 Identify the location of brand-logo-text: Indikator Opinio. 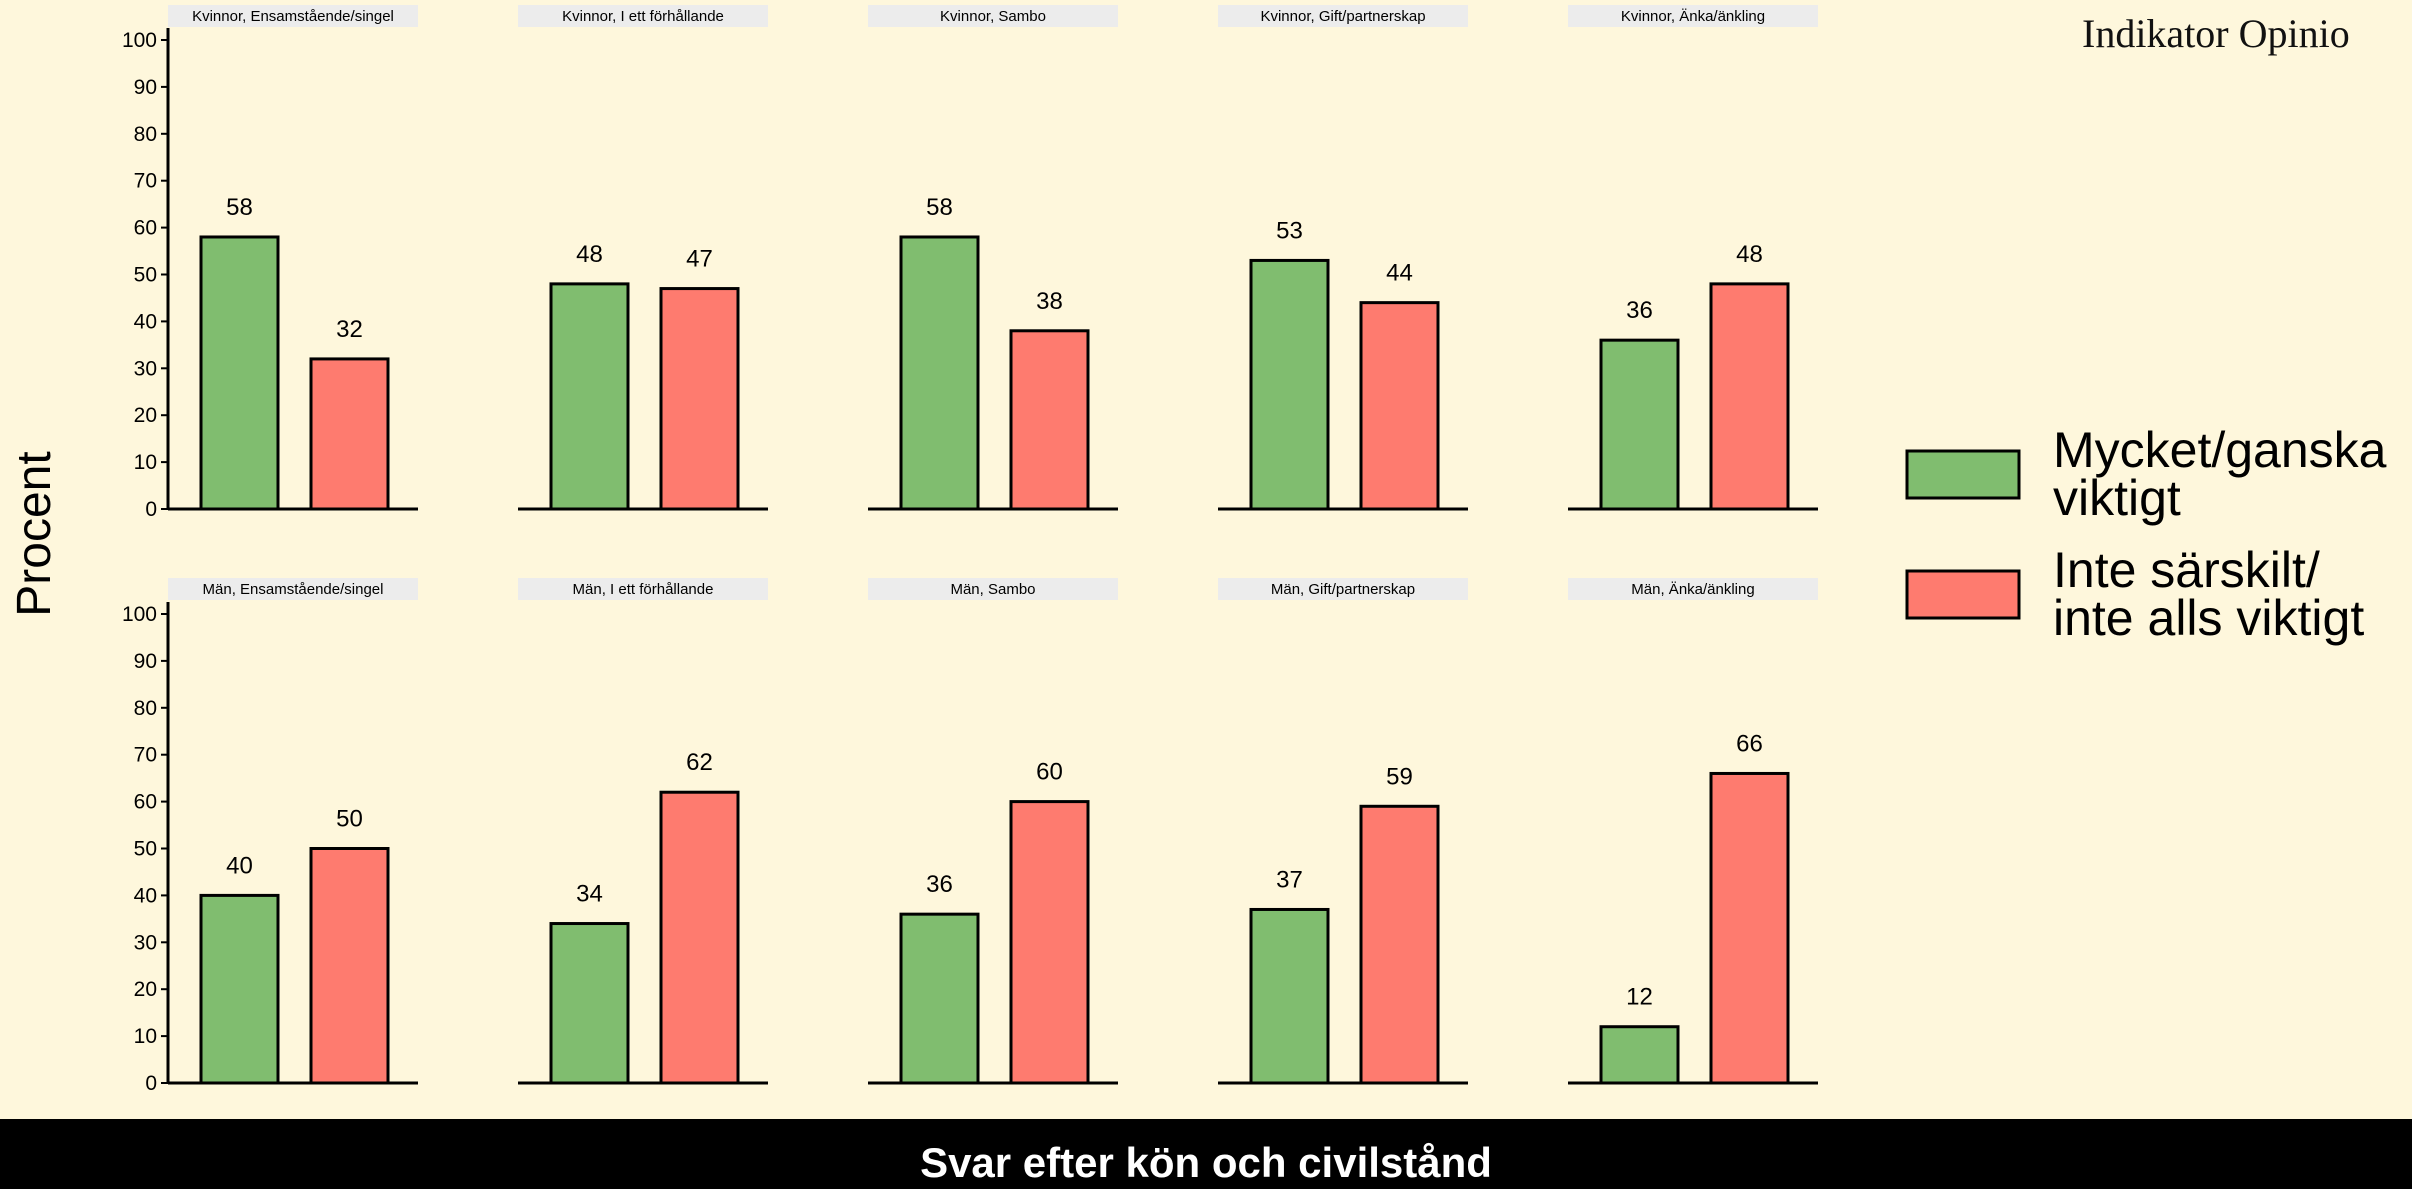
(2216, 33).